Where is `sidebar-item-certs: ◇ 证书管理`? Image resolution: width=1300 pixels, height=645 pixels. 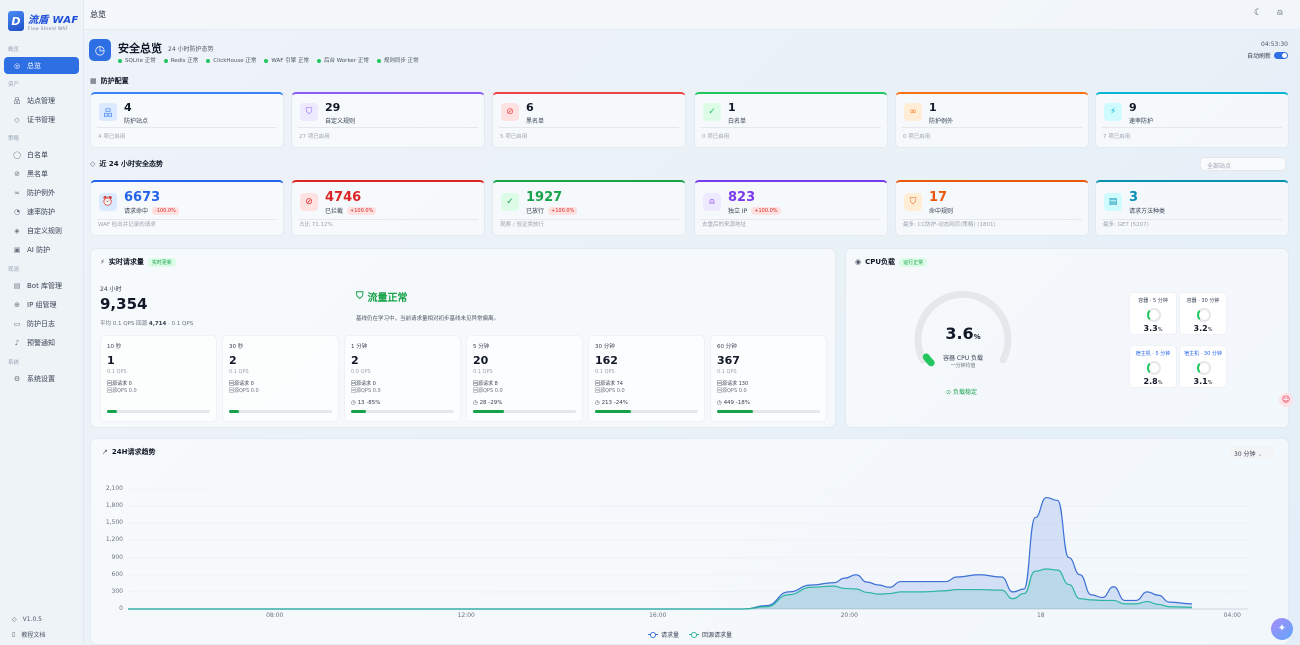 sidebar-item-certs: ◇ 证书管理 is located at coordinates (41, 119).